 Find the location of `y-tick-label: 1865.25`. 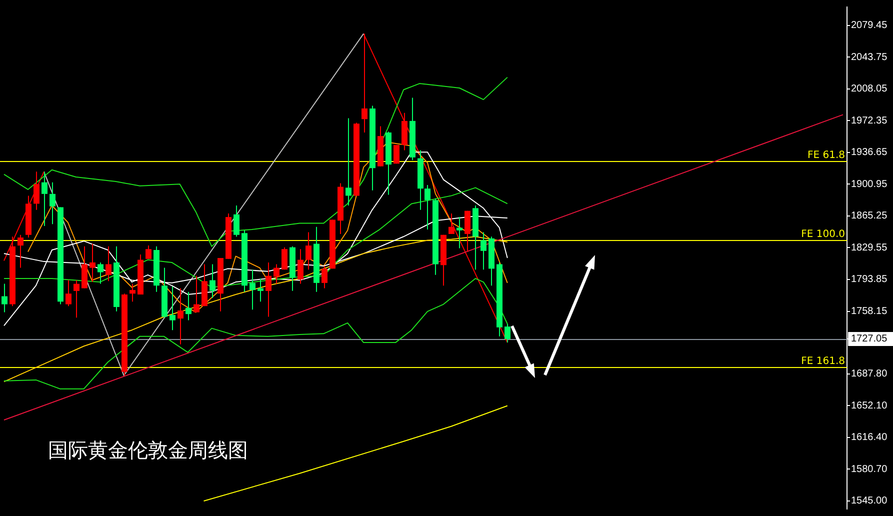

y-tick-label: 1865.25 is located at coordinates (869, 216).